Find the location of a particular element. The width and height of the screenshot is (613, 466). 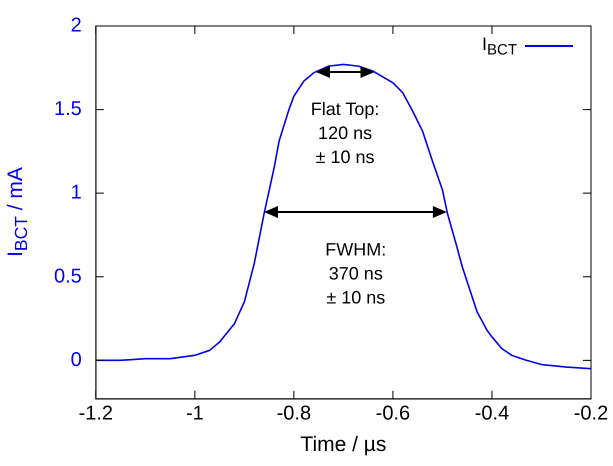

x-tick-label: -0.4 is located at coordinates (492, 413).